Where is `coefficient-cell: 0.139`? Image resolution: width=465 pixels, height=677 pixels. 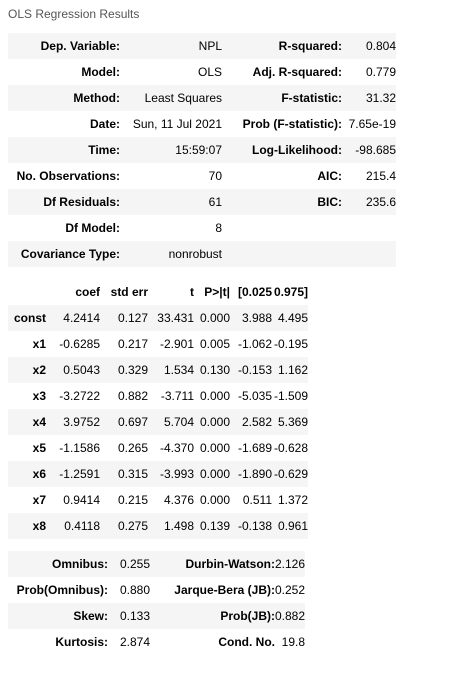 coefficient-cell: 0.139 is located at coordinates (214, 526).